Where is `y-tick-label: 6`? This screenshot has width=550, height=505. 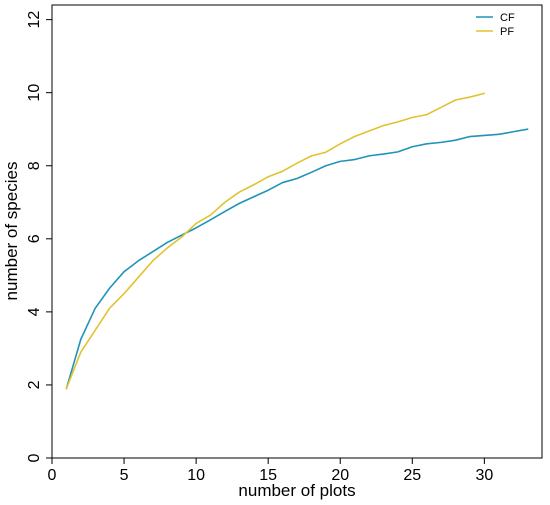 y-tick-label: 6 is located at coordinates (34, 238).